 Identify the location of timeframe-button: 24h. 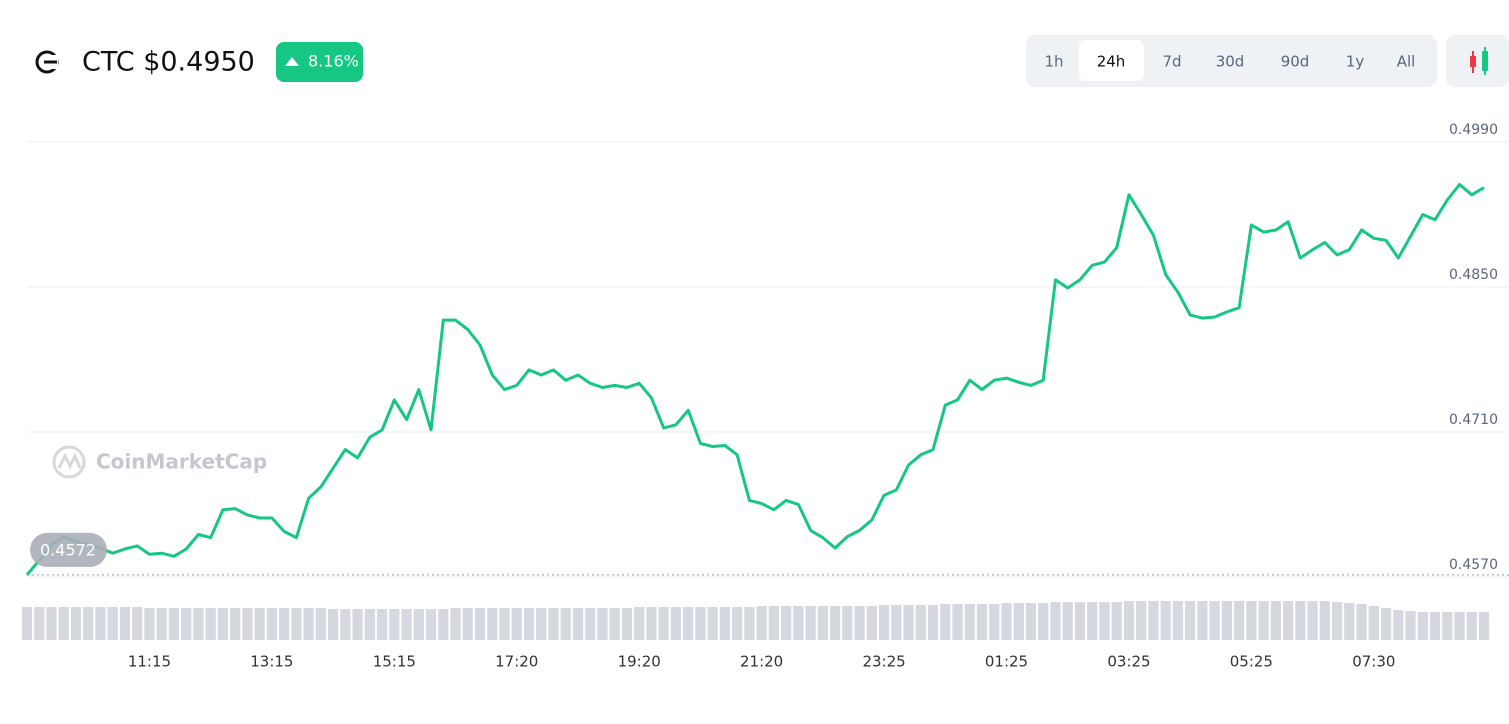
(1111, 62).